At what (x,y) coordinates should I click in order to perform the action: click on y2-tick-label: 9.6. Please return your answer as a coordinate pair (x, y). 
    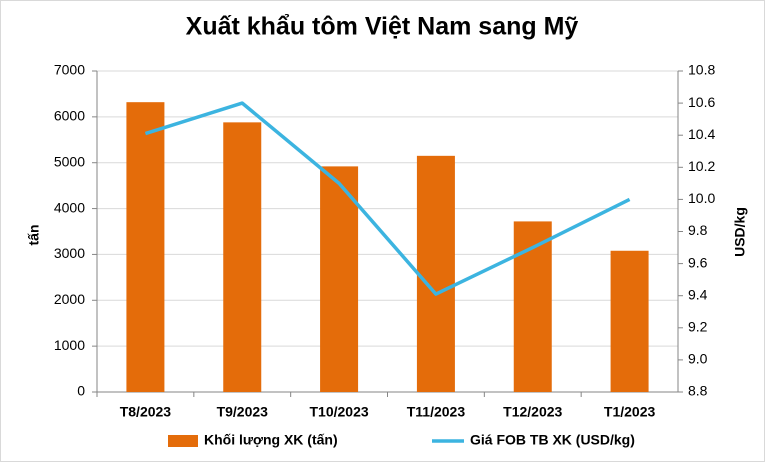
    Looking at the image, I should click on (698, 262).